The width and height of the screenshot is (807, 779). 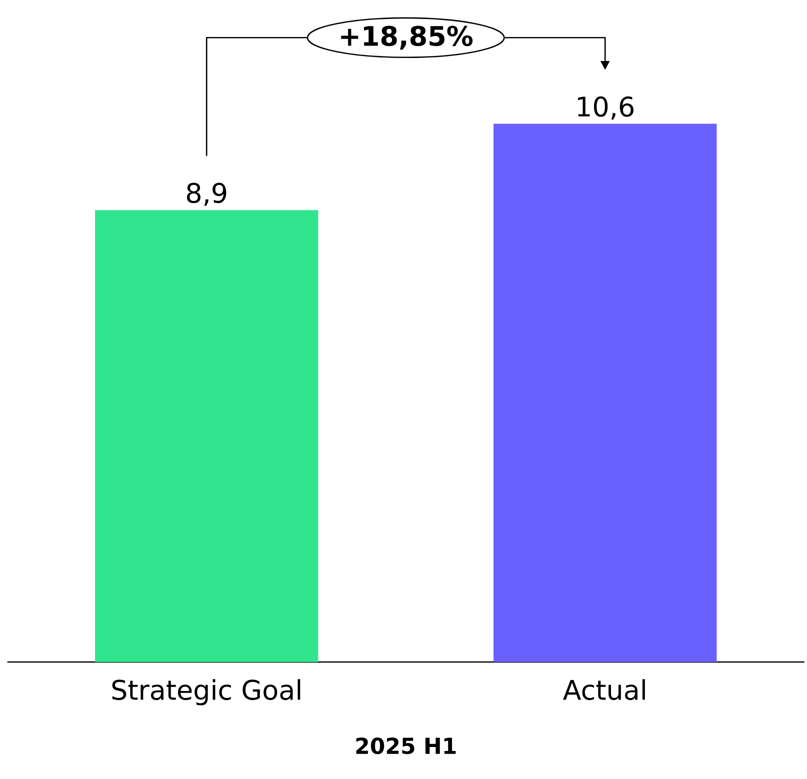 What do you see at coordinates (606, 108) in the screenshot?
I see `data-label: 10,6` at bounding box center [606, 108].